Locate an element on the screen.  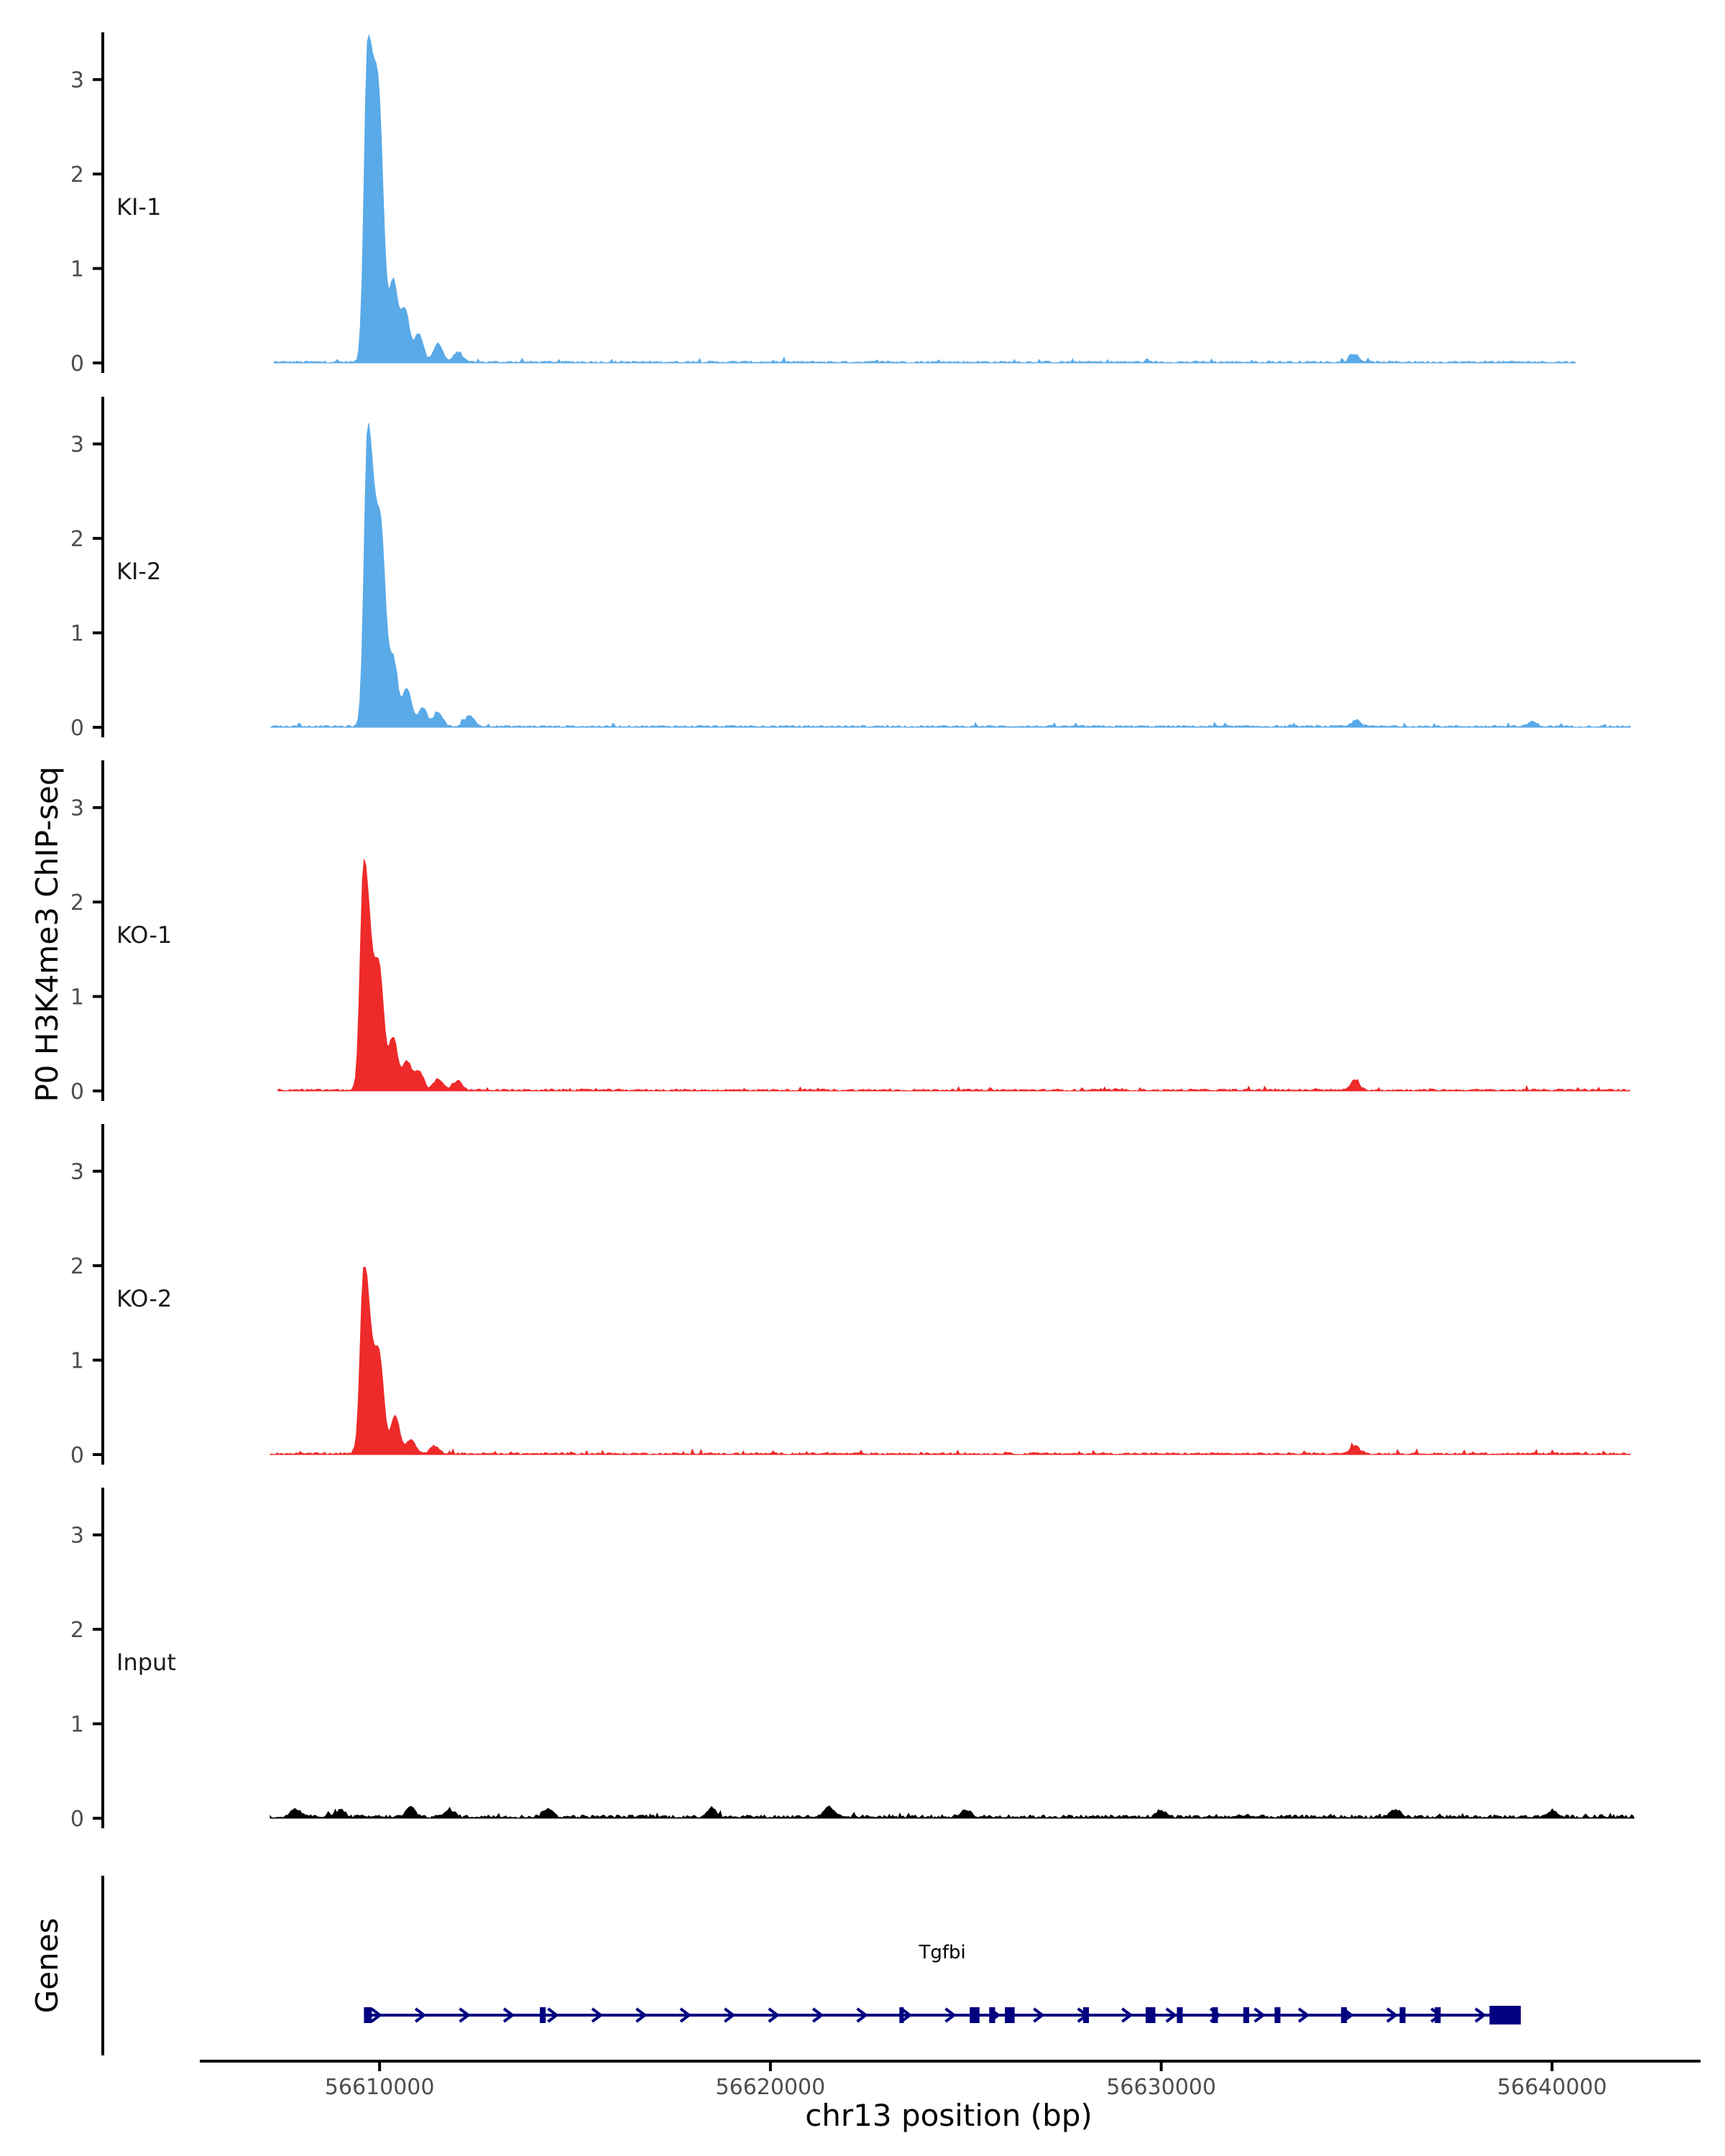
x-axis: 56610000 56620000 56630000 56640000 is located at coordinates (950, 2080).